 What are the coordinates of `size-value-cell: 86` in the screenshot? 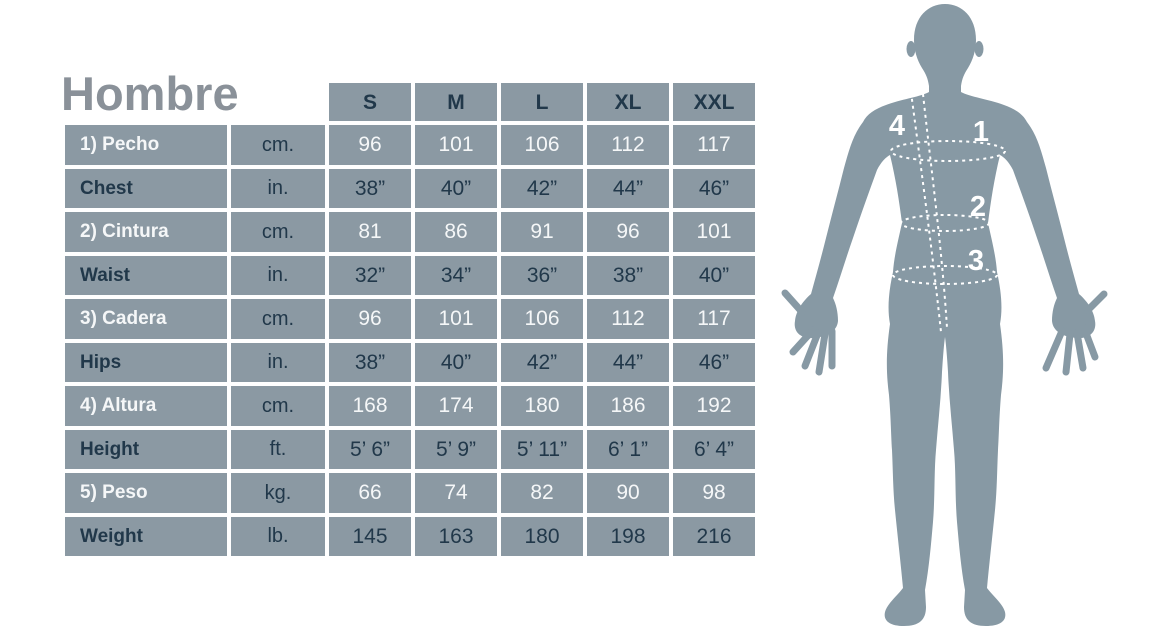 It's located at (456, 232).